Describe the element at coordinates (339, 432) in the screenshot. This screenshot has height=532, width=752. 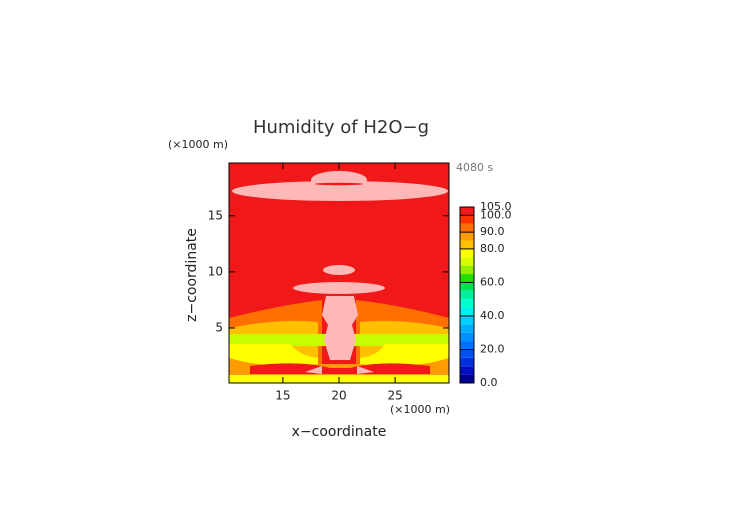
I see `x-axis-label: x−coordinate` at that location.